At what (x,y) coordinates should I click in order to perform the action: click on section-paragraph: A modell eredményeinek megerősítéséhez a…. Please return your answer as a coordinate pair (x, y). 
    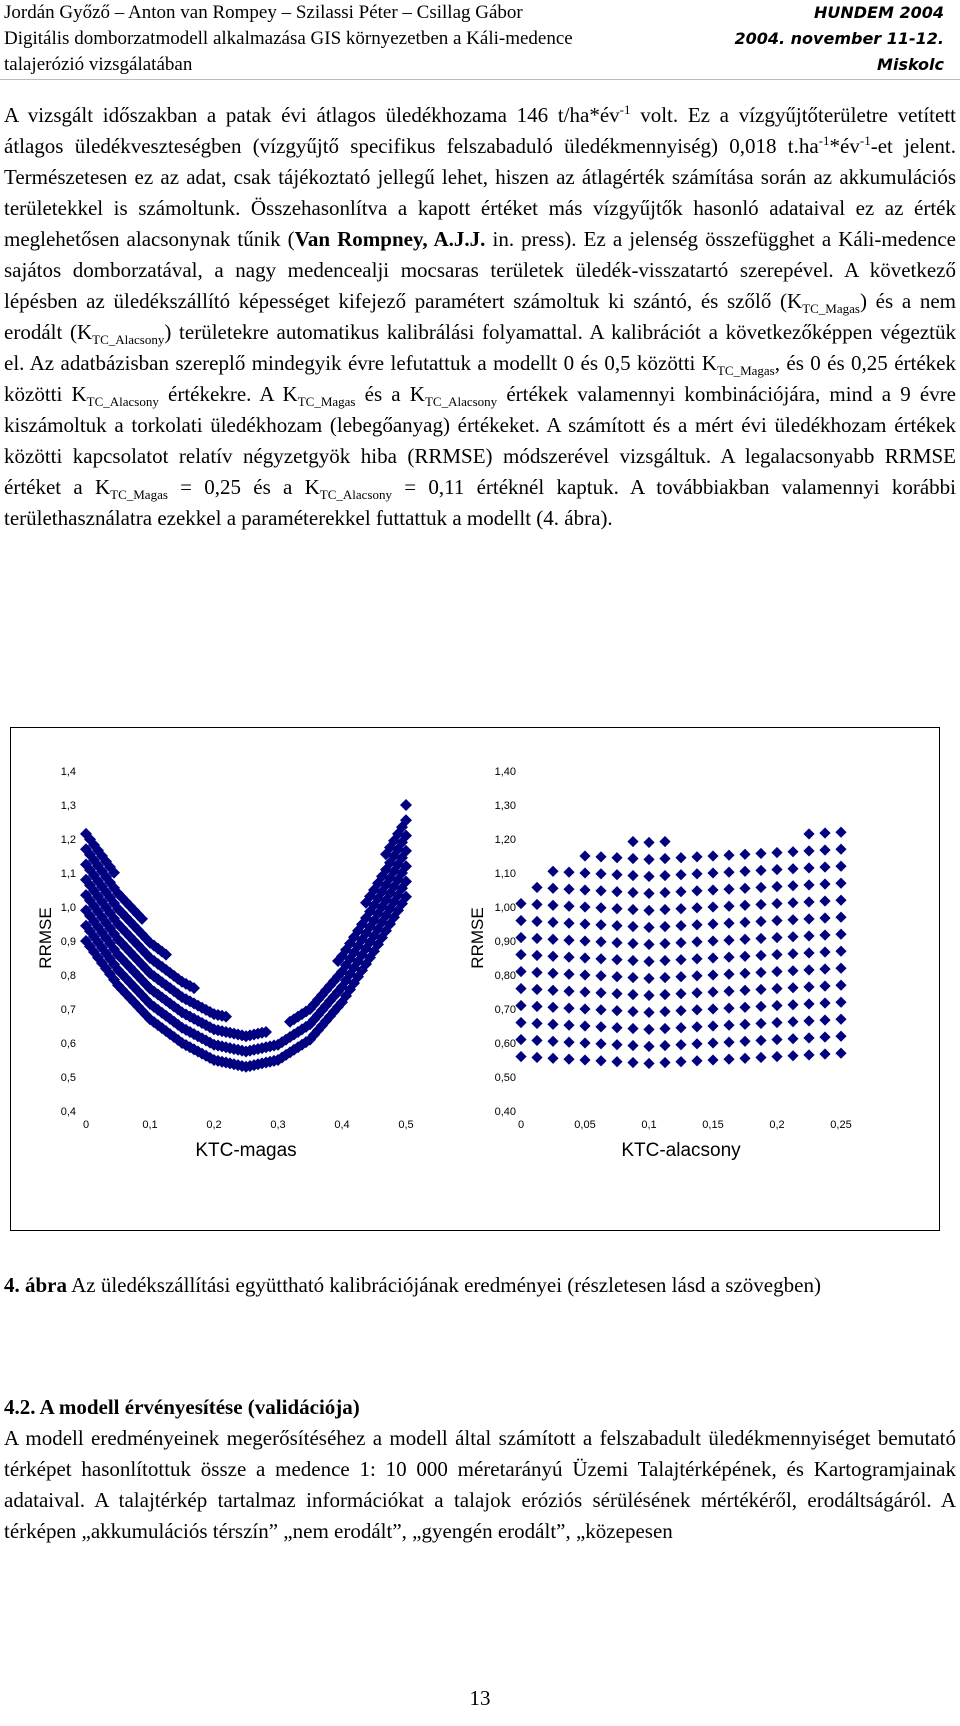
    Looking at the image, I should click on (480, 1484).